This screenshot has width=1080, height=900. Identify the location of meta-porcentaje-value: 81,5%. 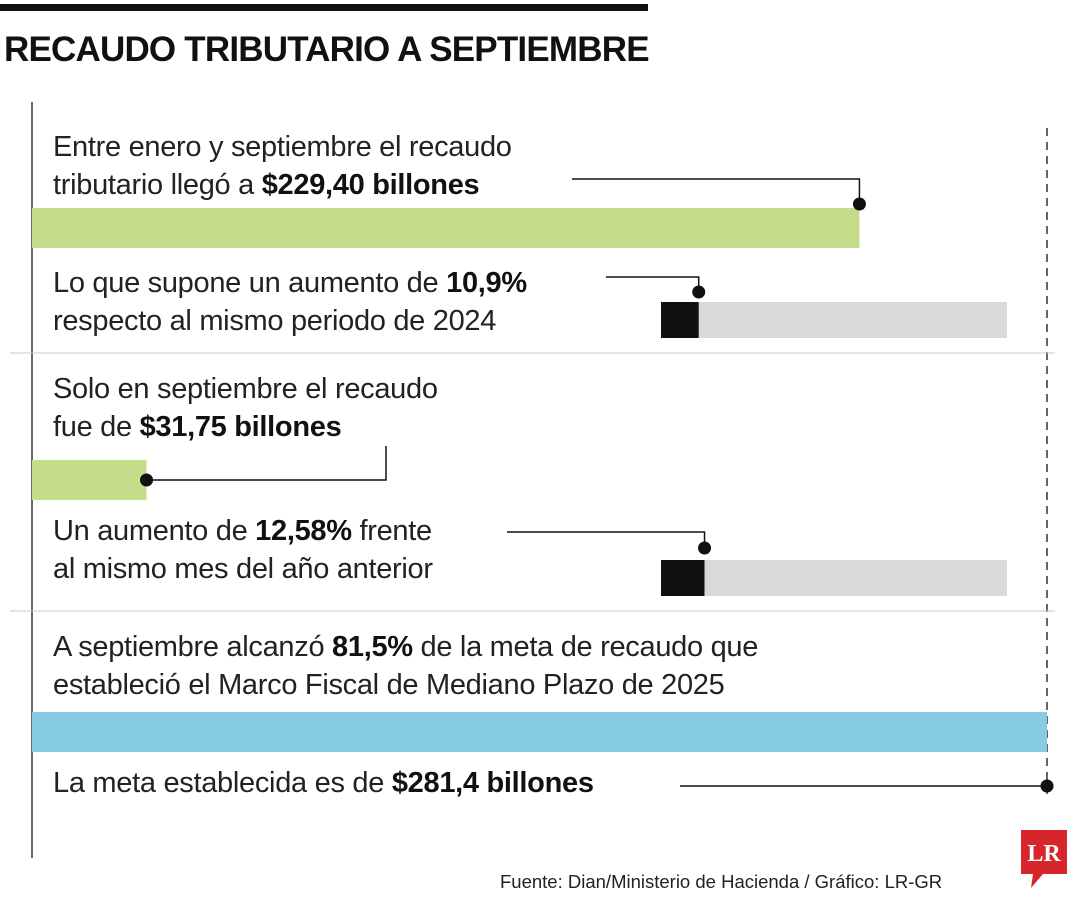
(372, 647).